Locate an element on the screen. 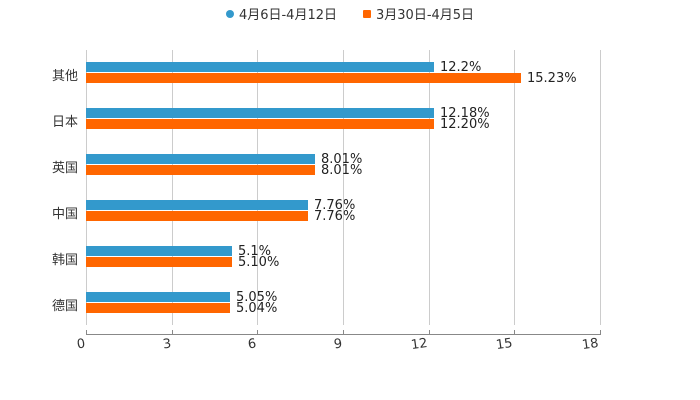 The image size is (700, 400). x-tick-label: 0 is located at coordinates (81, 344).